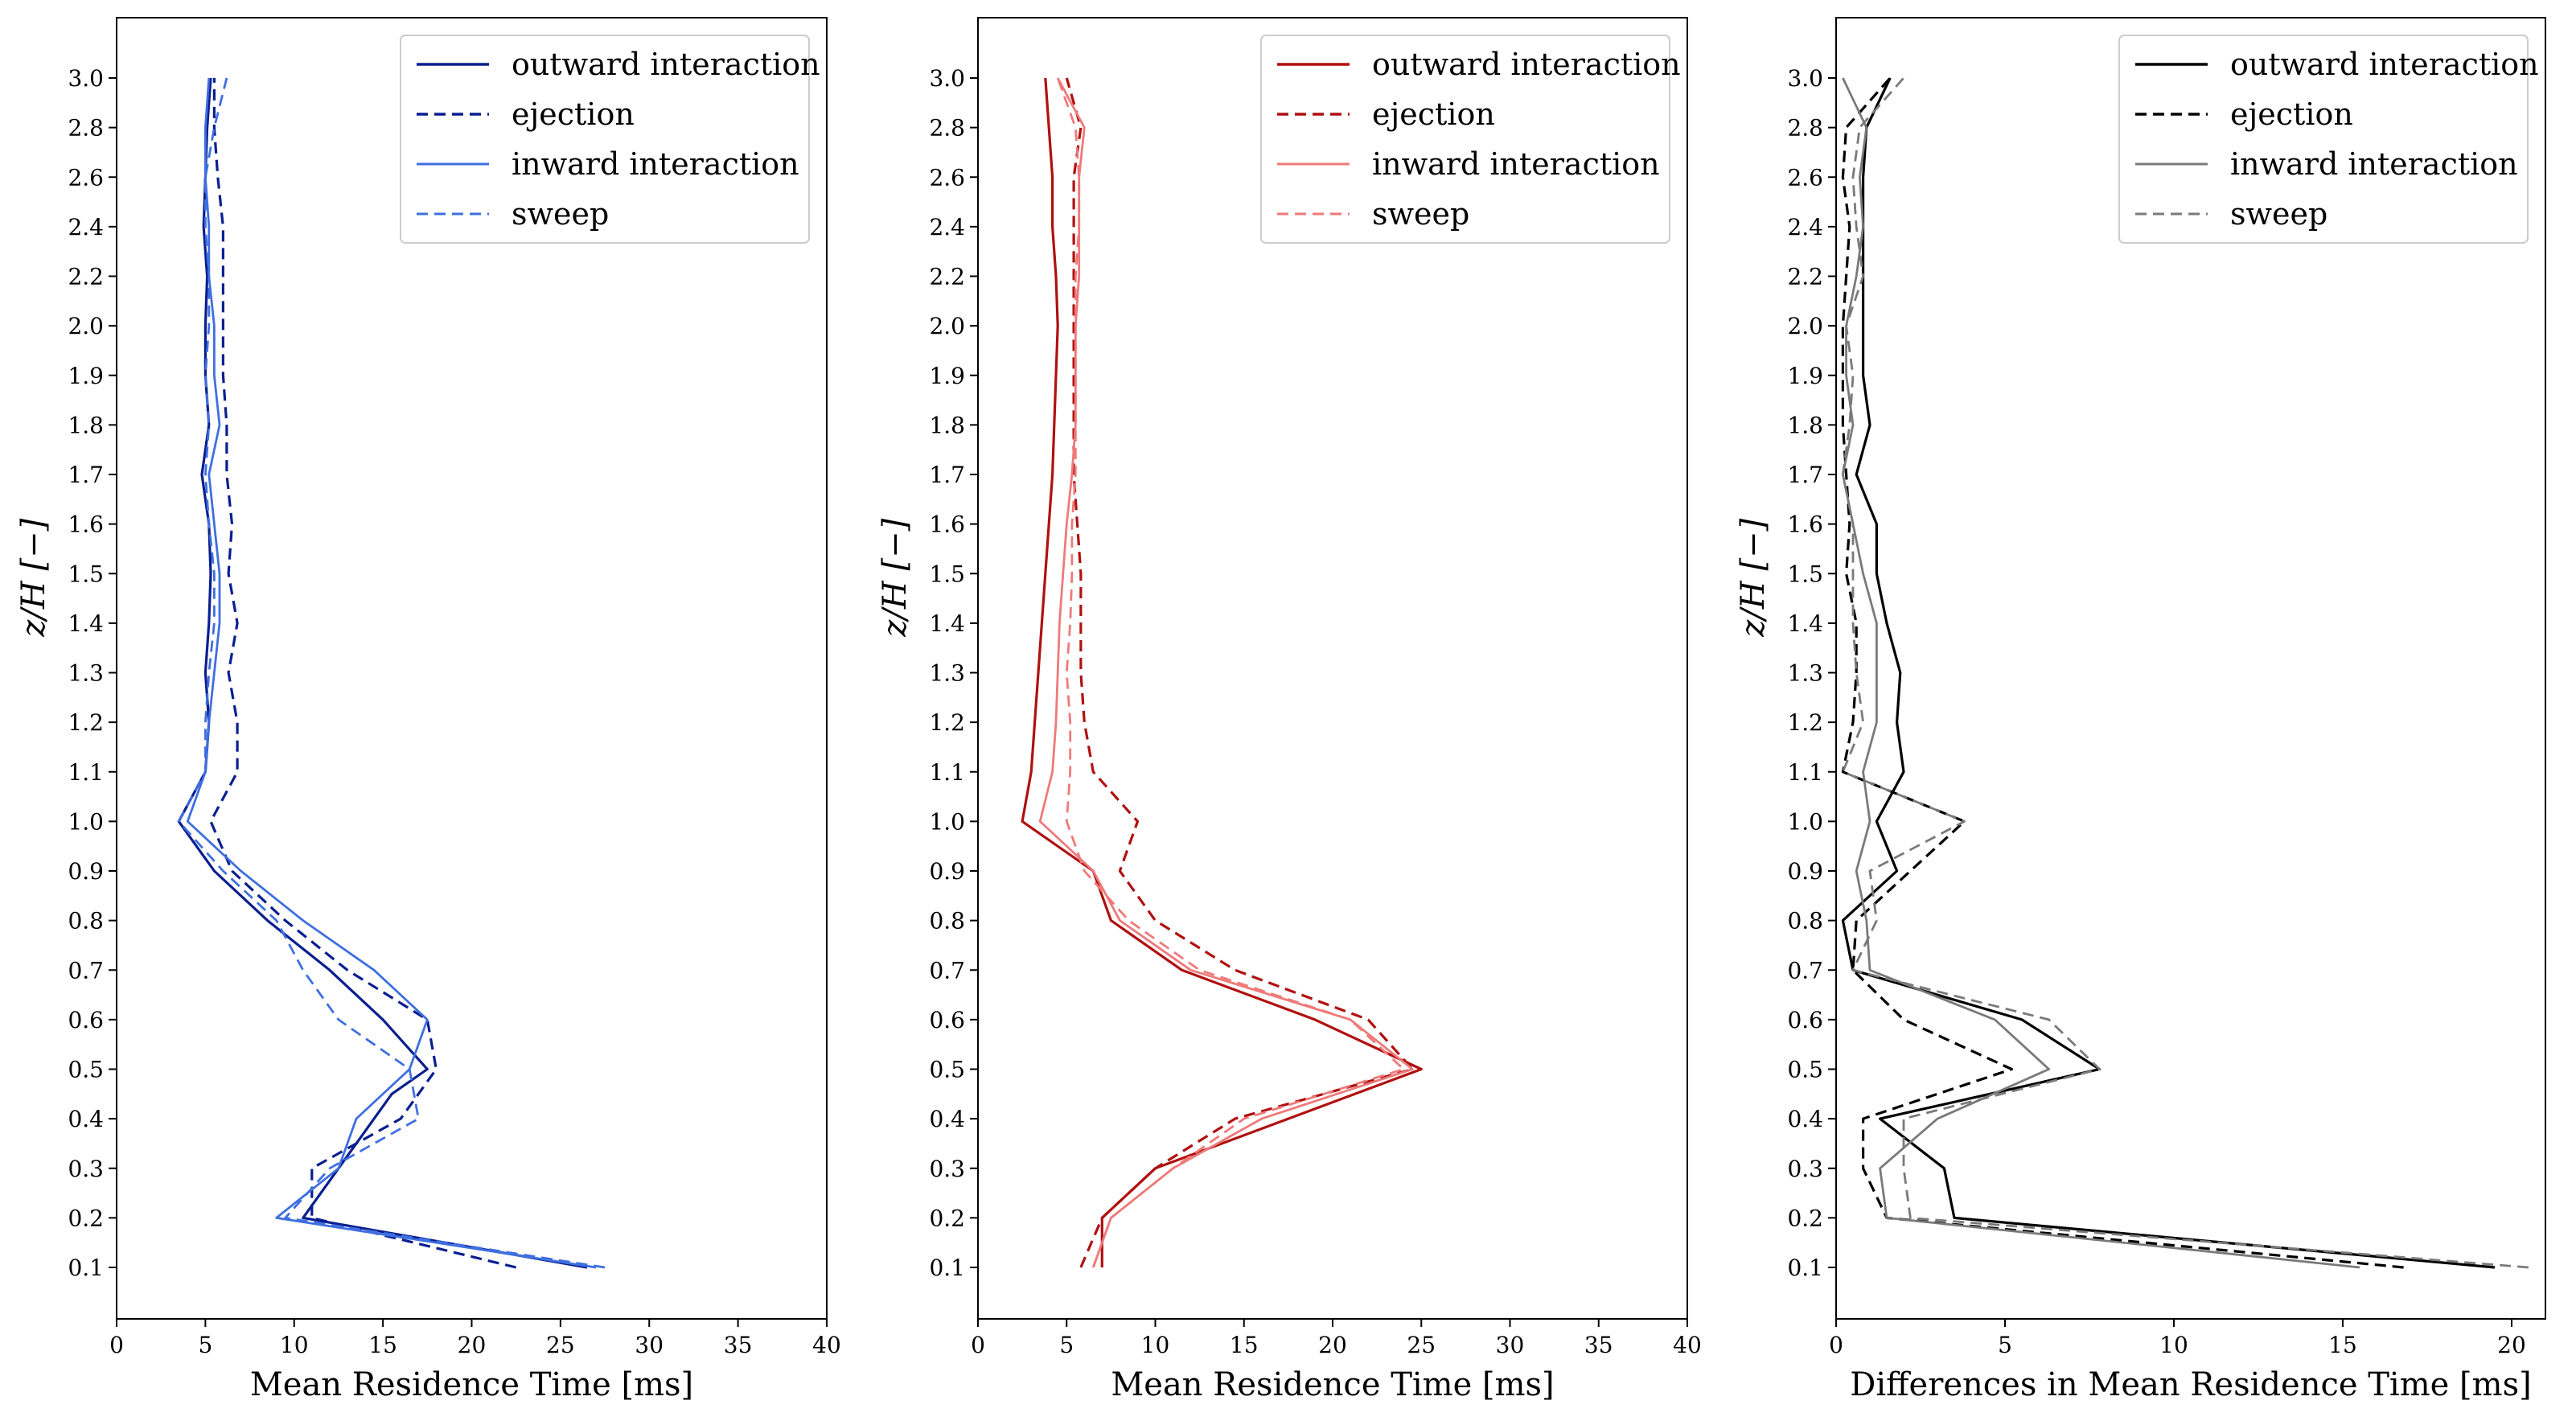 This screenshot has height=1417, width=2576. What do you see at coordinates (86, 871) in the screenshot?
I see `y-tick-label: 0.9` at bounding box center [86, 871].